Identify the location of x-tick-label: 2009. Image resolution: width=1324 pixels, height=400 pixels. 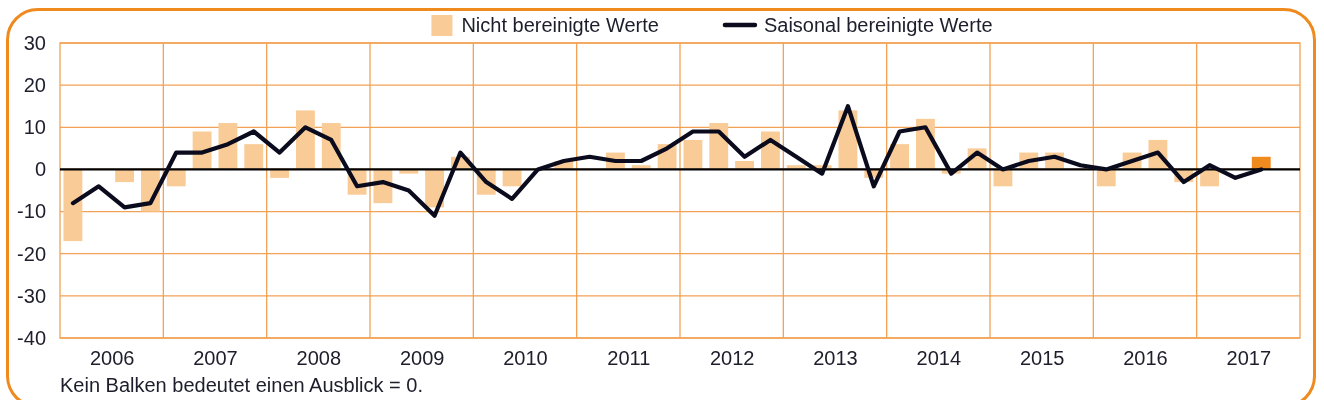
(422, 358).